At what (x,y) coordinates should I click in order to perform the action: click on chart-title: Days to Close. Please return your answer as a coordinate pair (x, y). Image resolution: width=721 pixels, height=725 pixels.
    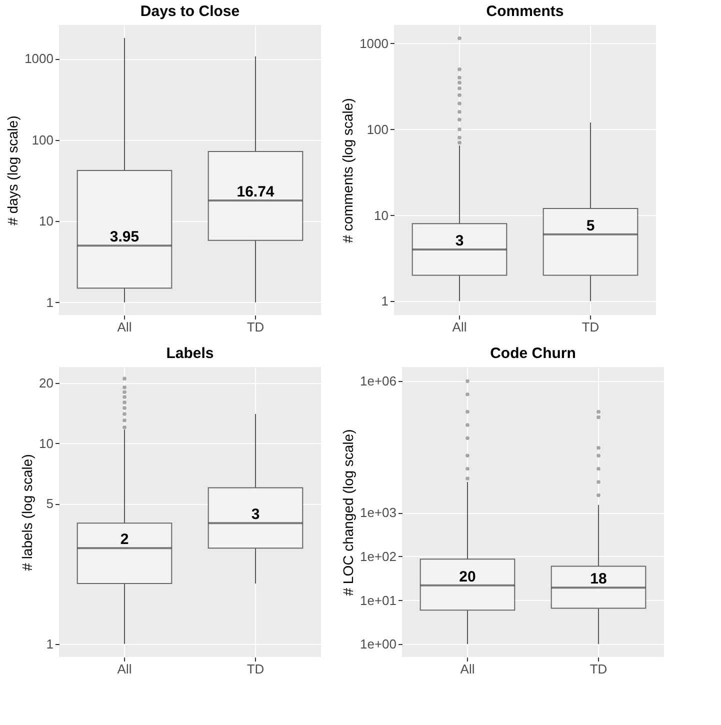
    Looking at the image, I should click on (190, 11).